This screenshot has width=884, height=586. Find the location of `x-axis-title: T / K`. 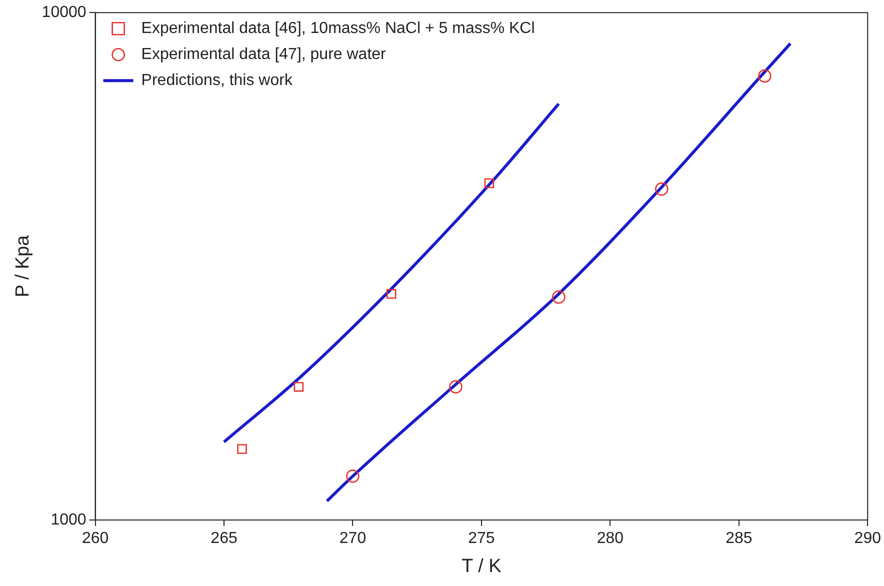

x-axis-title: T / K is located at coordinates (482, 566).